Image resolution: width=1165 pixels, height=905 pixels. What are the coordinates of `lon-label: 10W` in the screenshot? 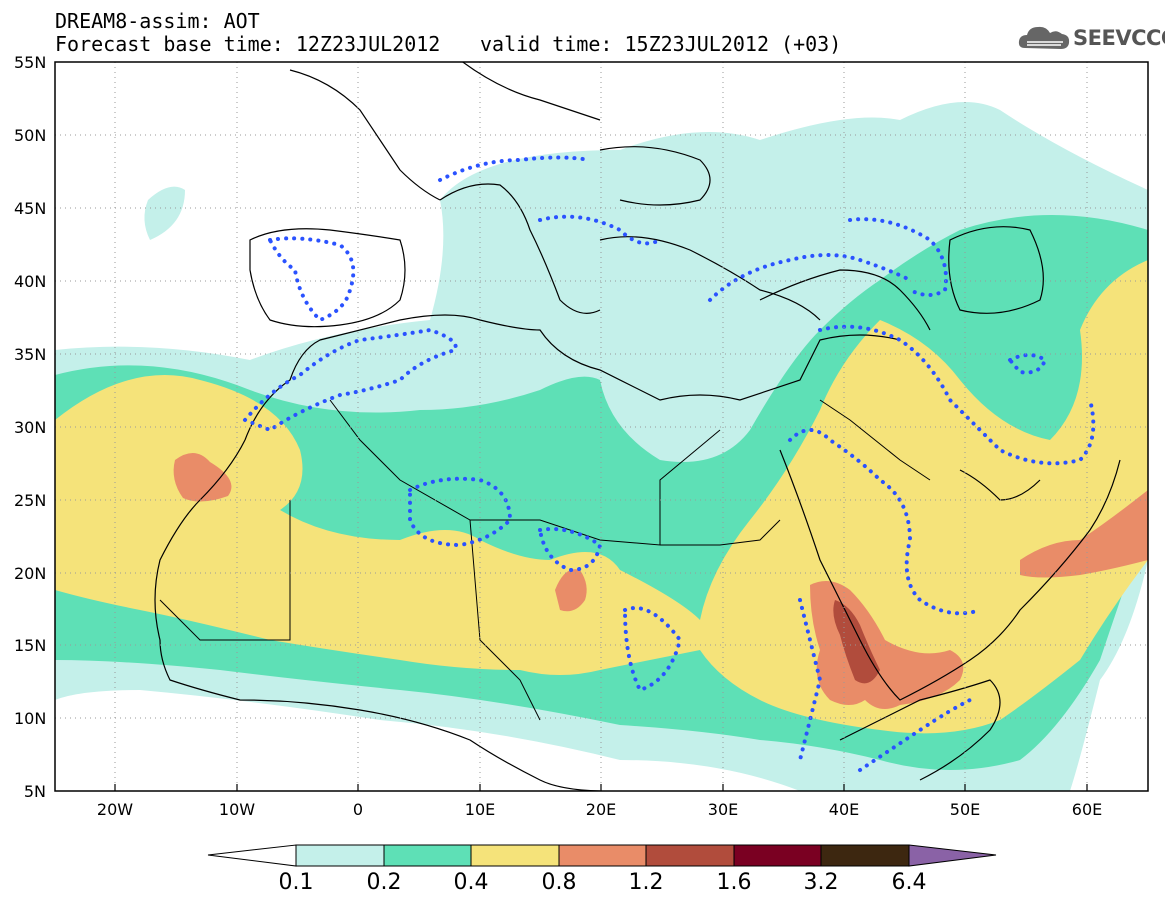 It's located at (237, 809).